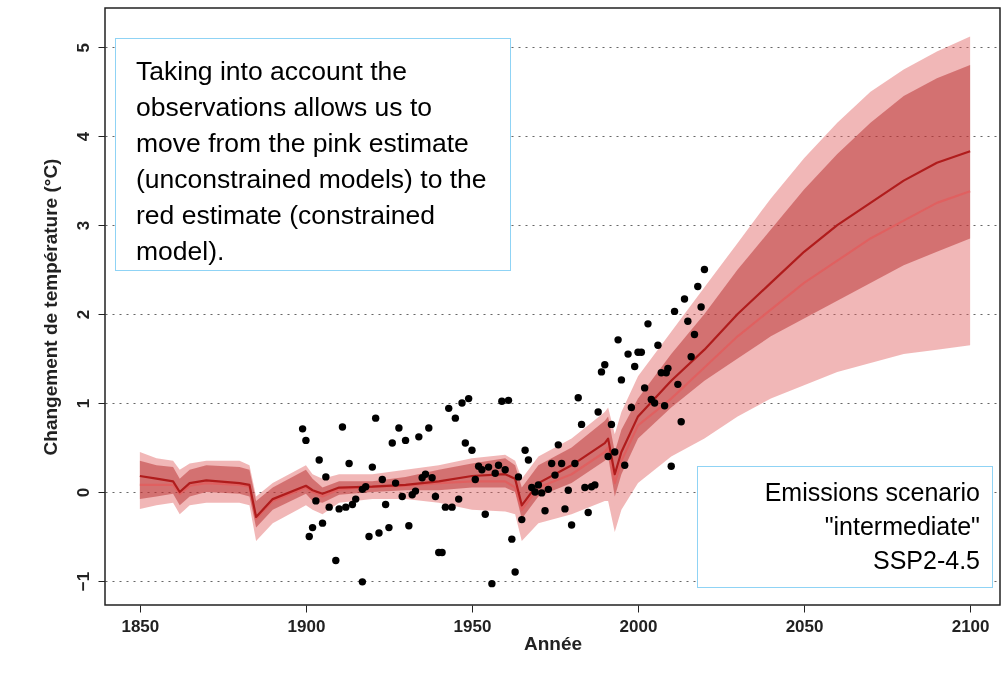 Image resolution: width=1002 pixels, height=674 pixels. Describe the element at coordinates (83, 492) in the screenshot. I see `y-tick-label: 0` at that location.